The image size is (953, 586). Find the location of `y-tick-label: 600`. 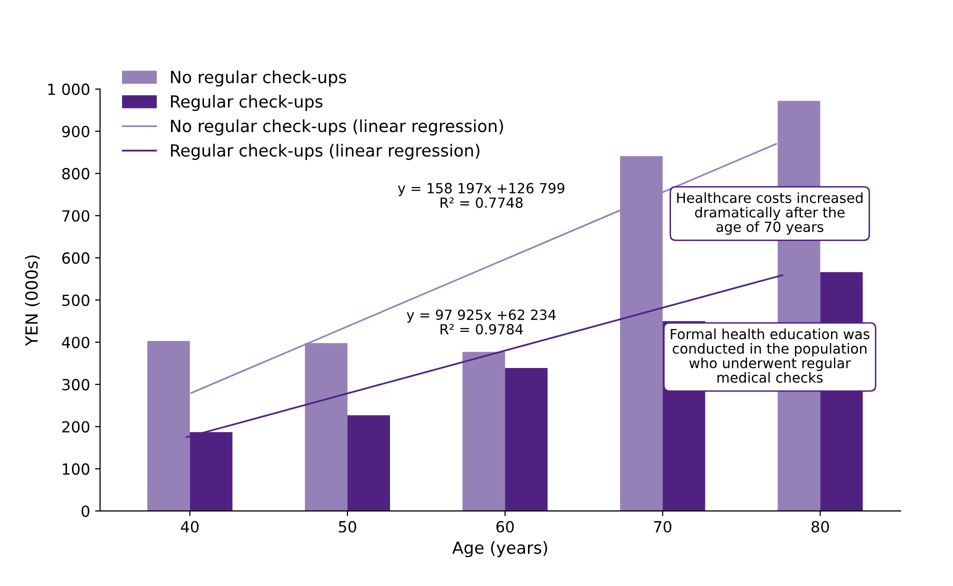

y-tick-label: 600 is located at coordinates (76, 258).